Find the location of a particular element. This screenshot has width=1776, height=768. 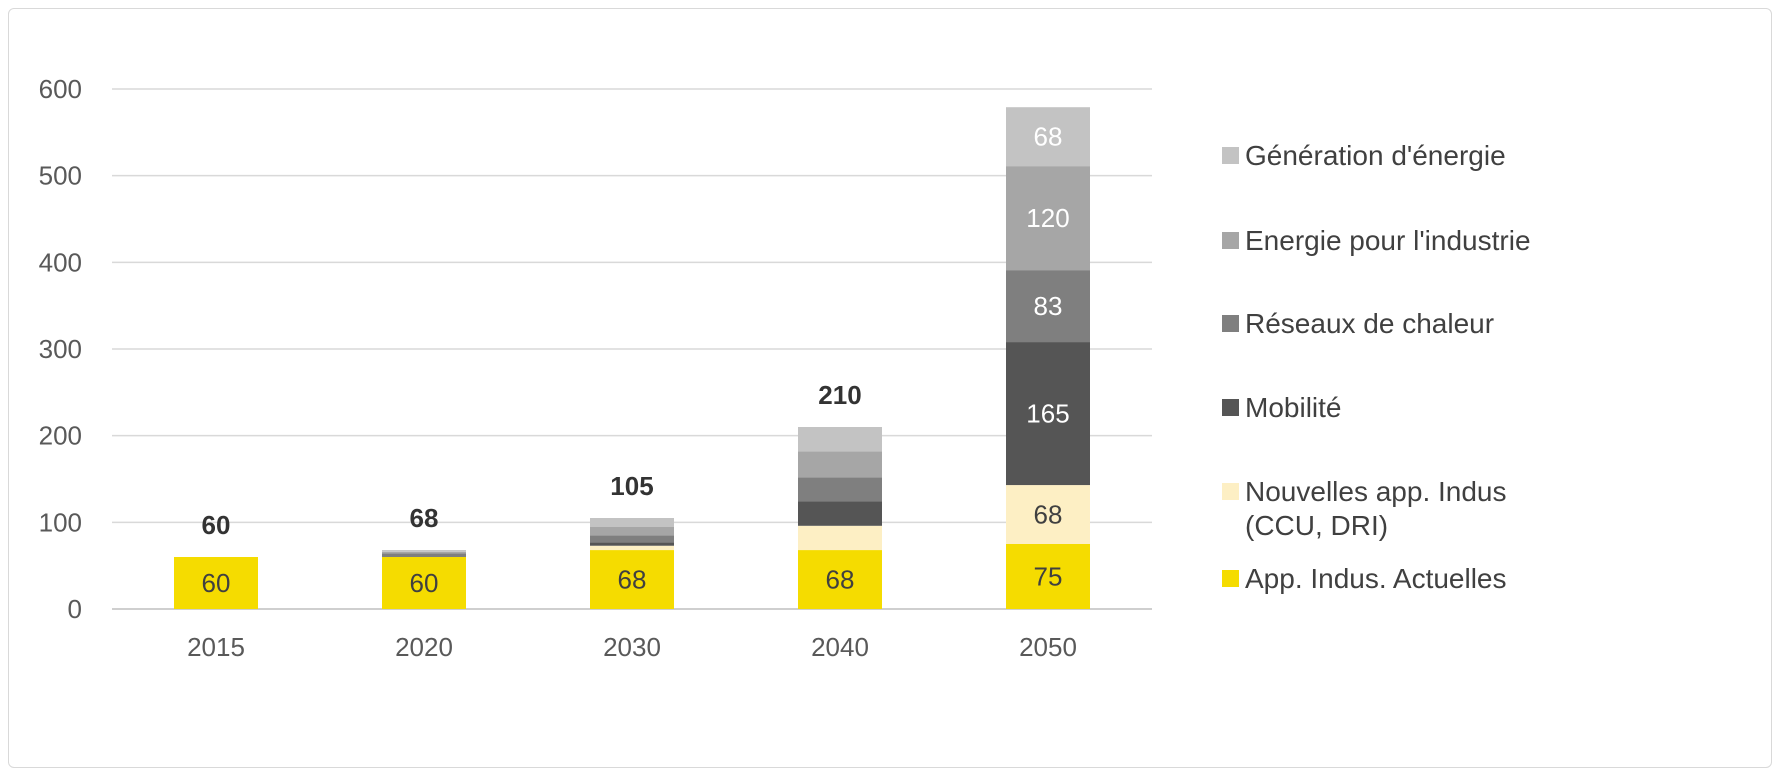

y-tick-label: 100 is located at coordinates (60, 522).